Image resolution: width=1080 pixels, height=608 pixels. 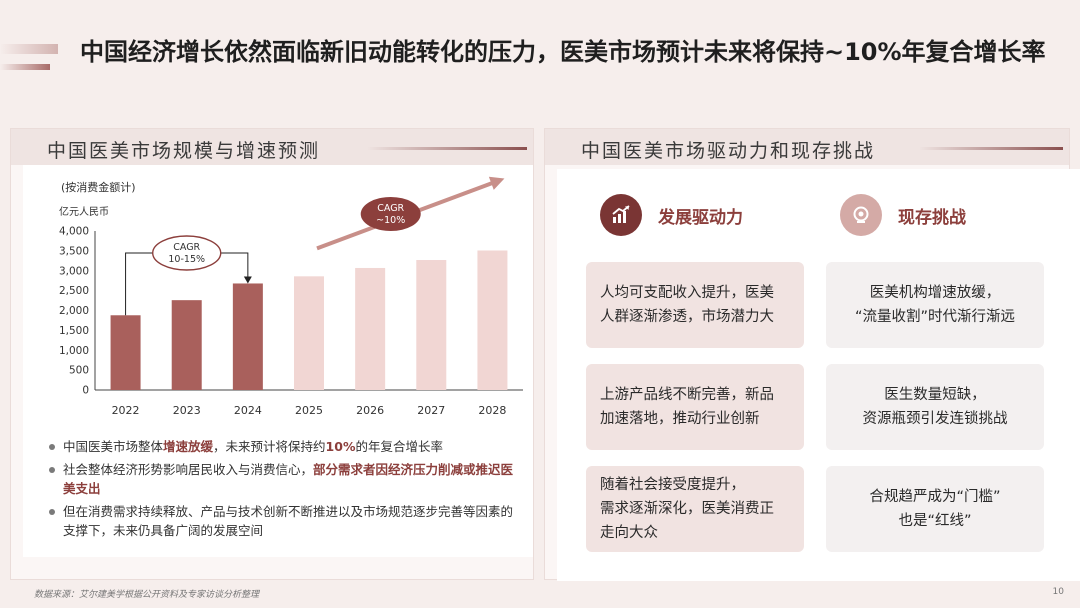 I want to click on y-tick-label: 1,500, so click(x=74, y=331).